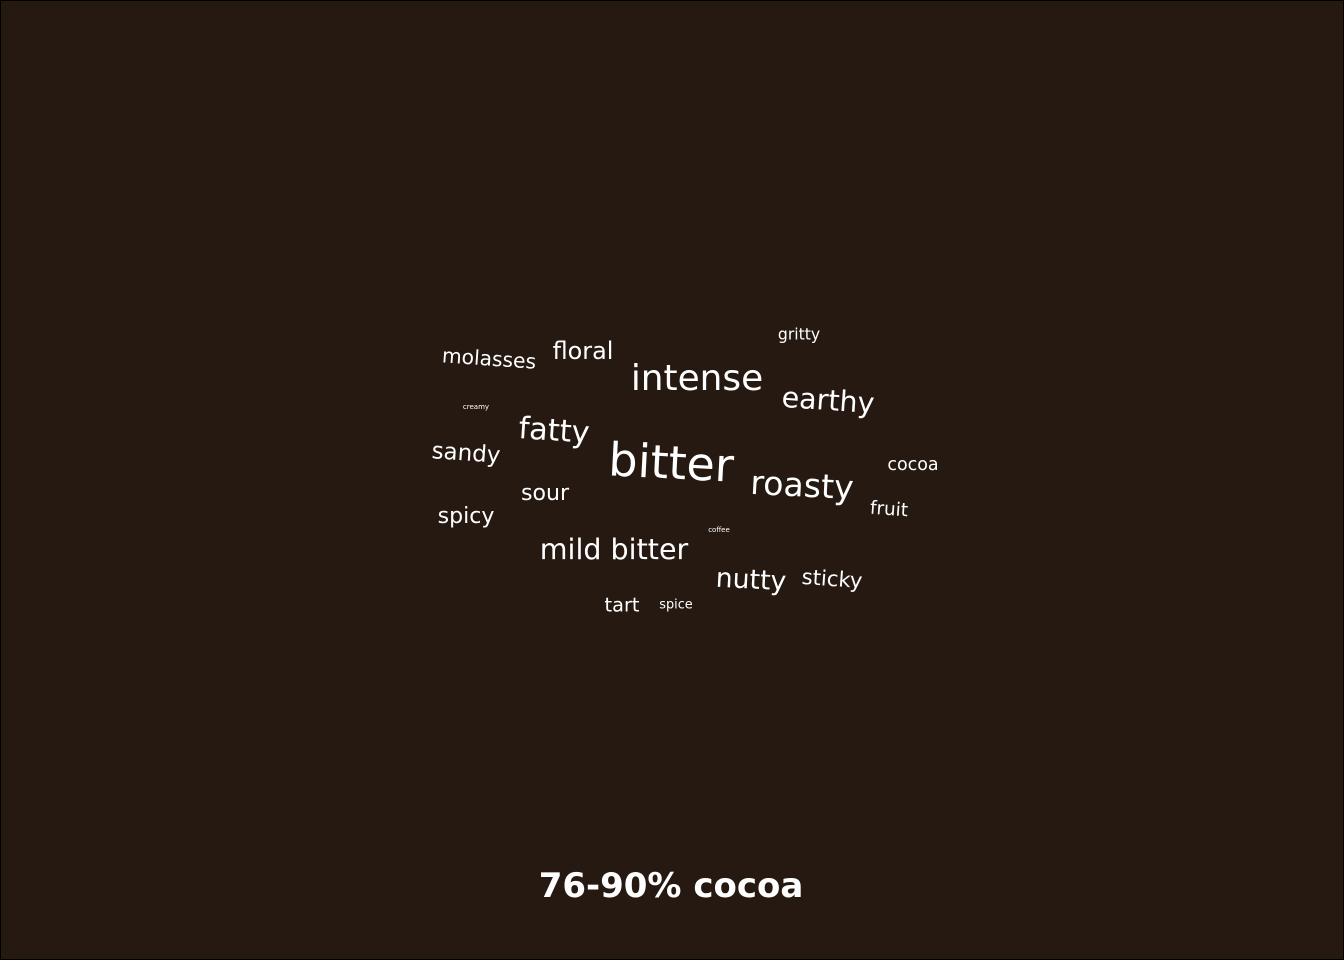 The width and height of the screenshot is (1344, 960). What do you see at coordinates (553, 431) in the screenshot?
I see `word-fatty: fatty` at bounding box center [553, 431].